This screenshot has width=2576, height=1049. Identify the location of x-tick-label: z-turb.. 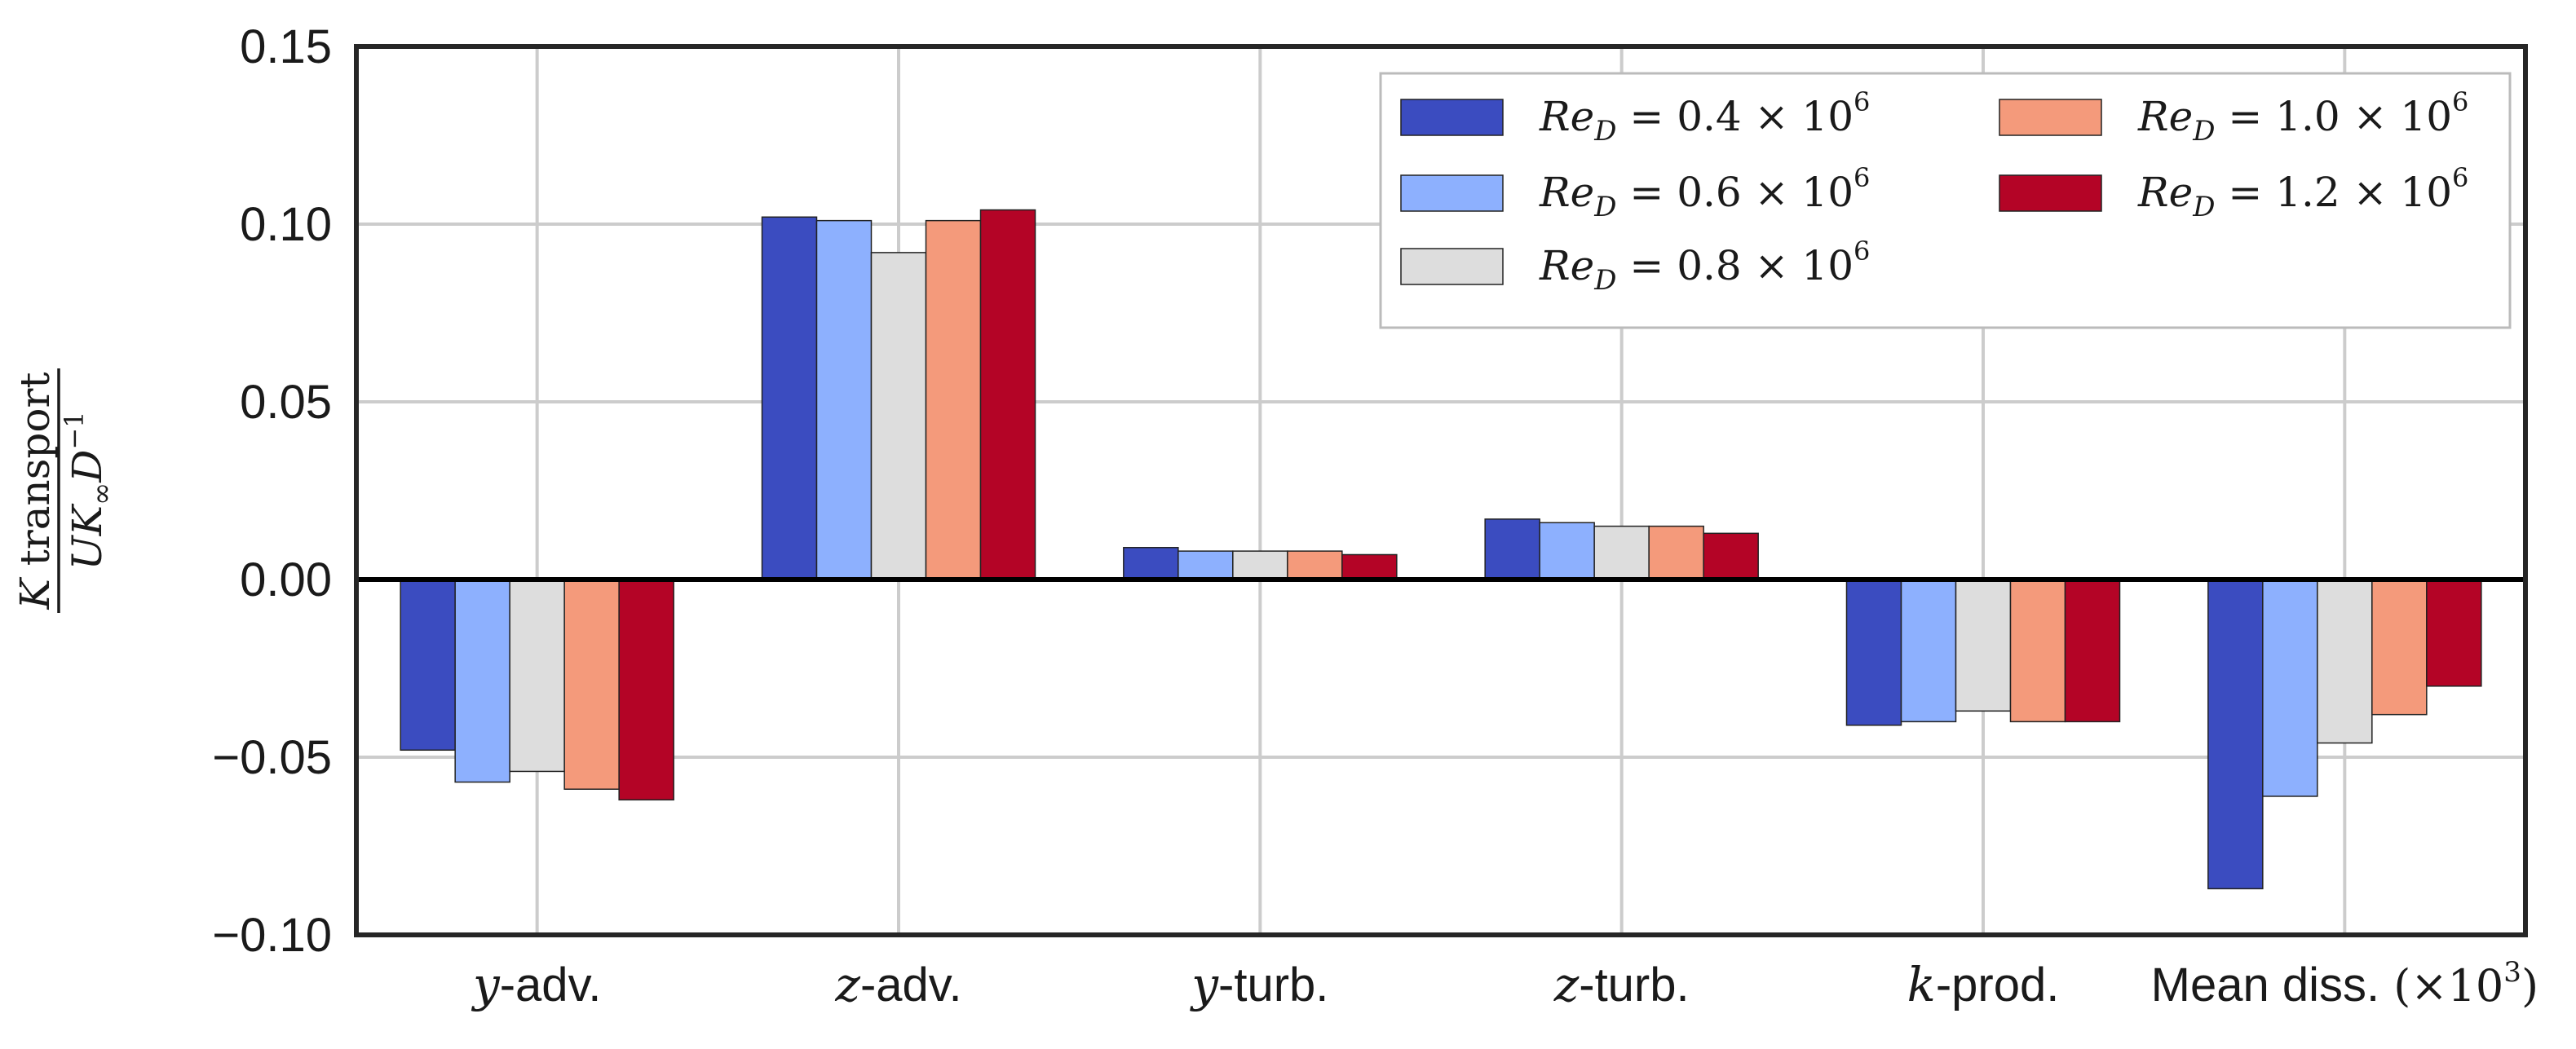
(1621, 985).